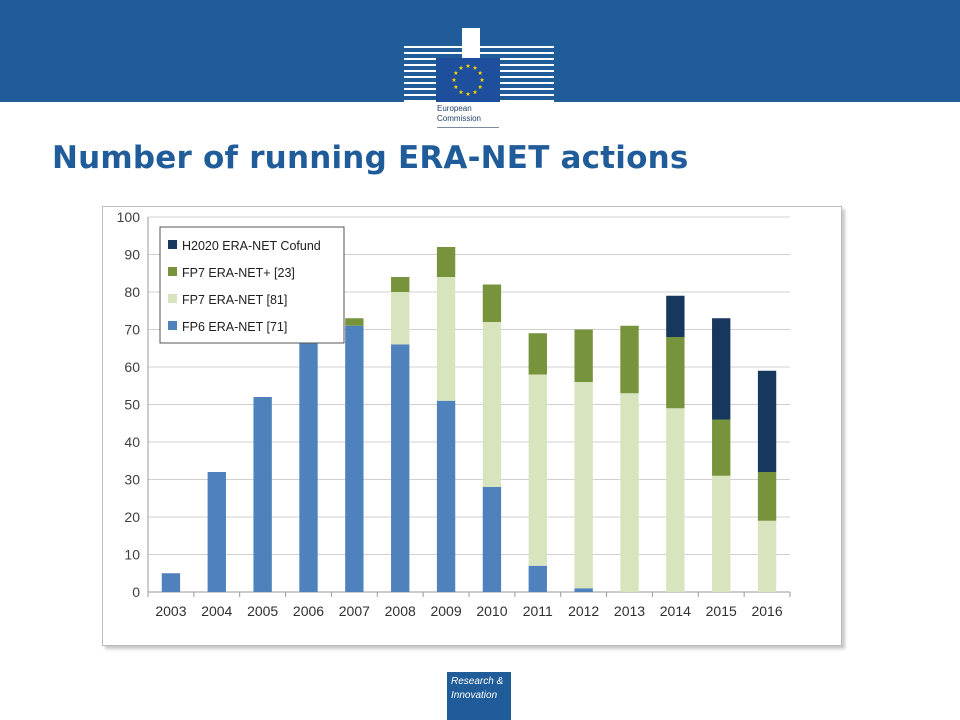  I want to click on y-tick-label: 80, so click(132, 292).